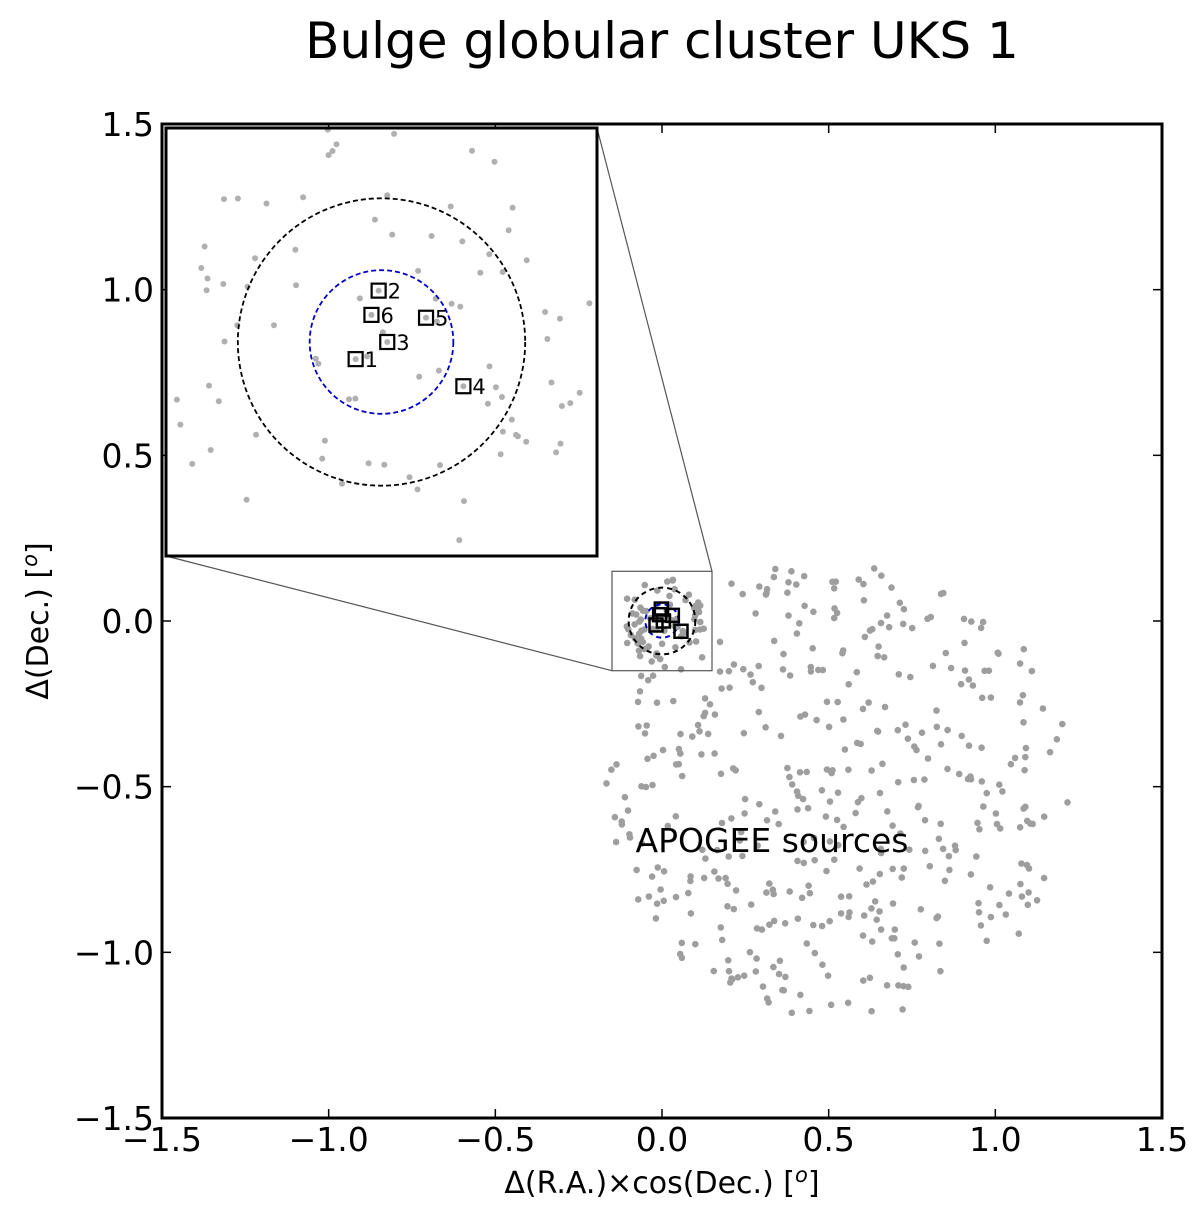  Describe the element at coordinates (662, 621) in the screenshot. I see `main-overlay` at that location.